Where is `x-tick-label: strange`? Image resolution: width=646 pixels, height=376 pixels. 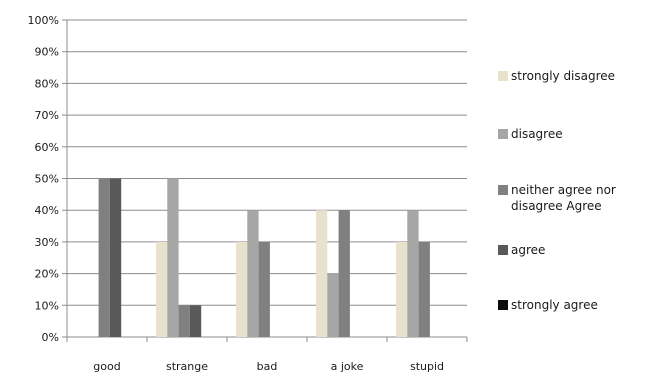
x-tick-label: strange is located at coordinates (187, 366).